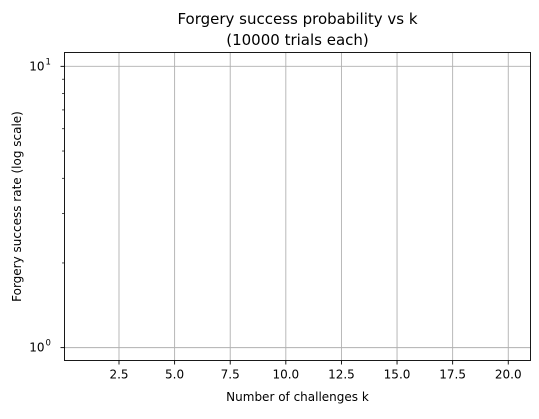  I want to click on y-tick-label-exponent: 0, so click(48, 344).